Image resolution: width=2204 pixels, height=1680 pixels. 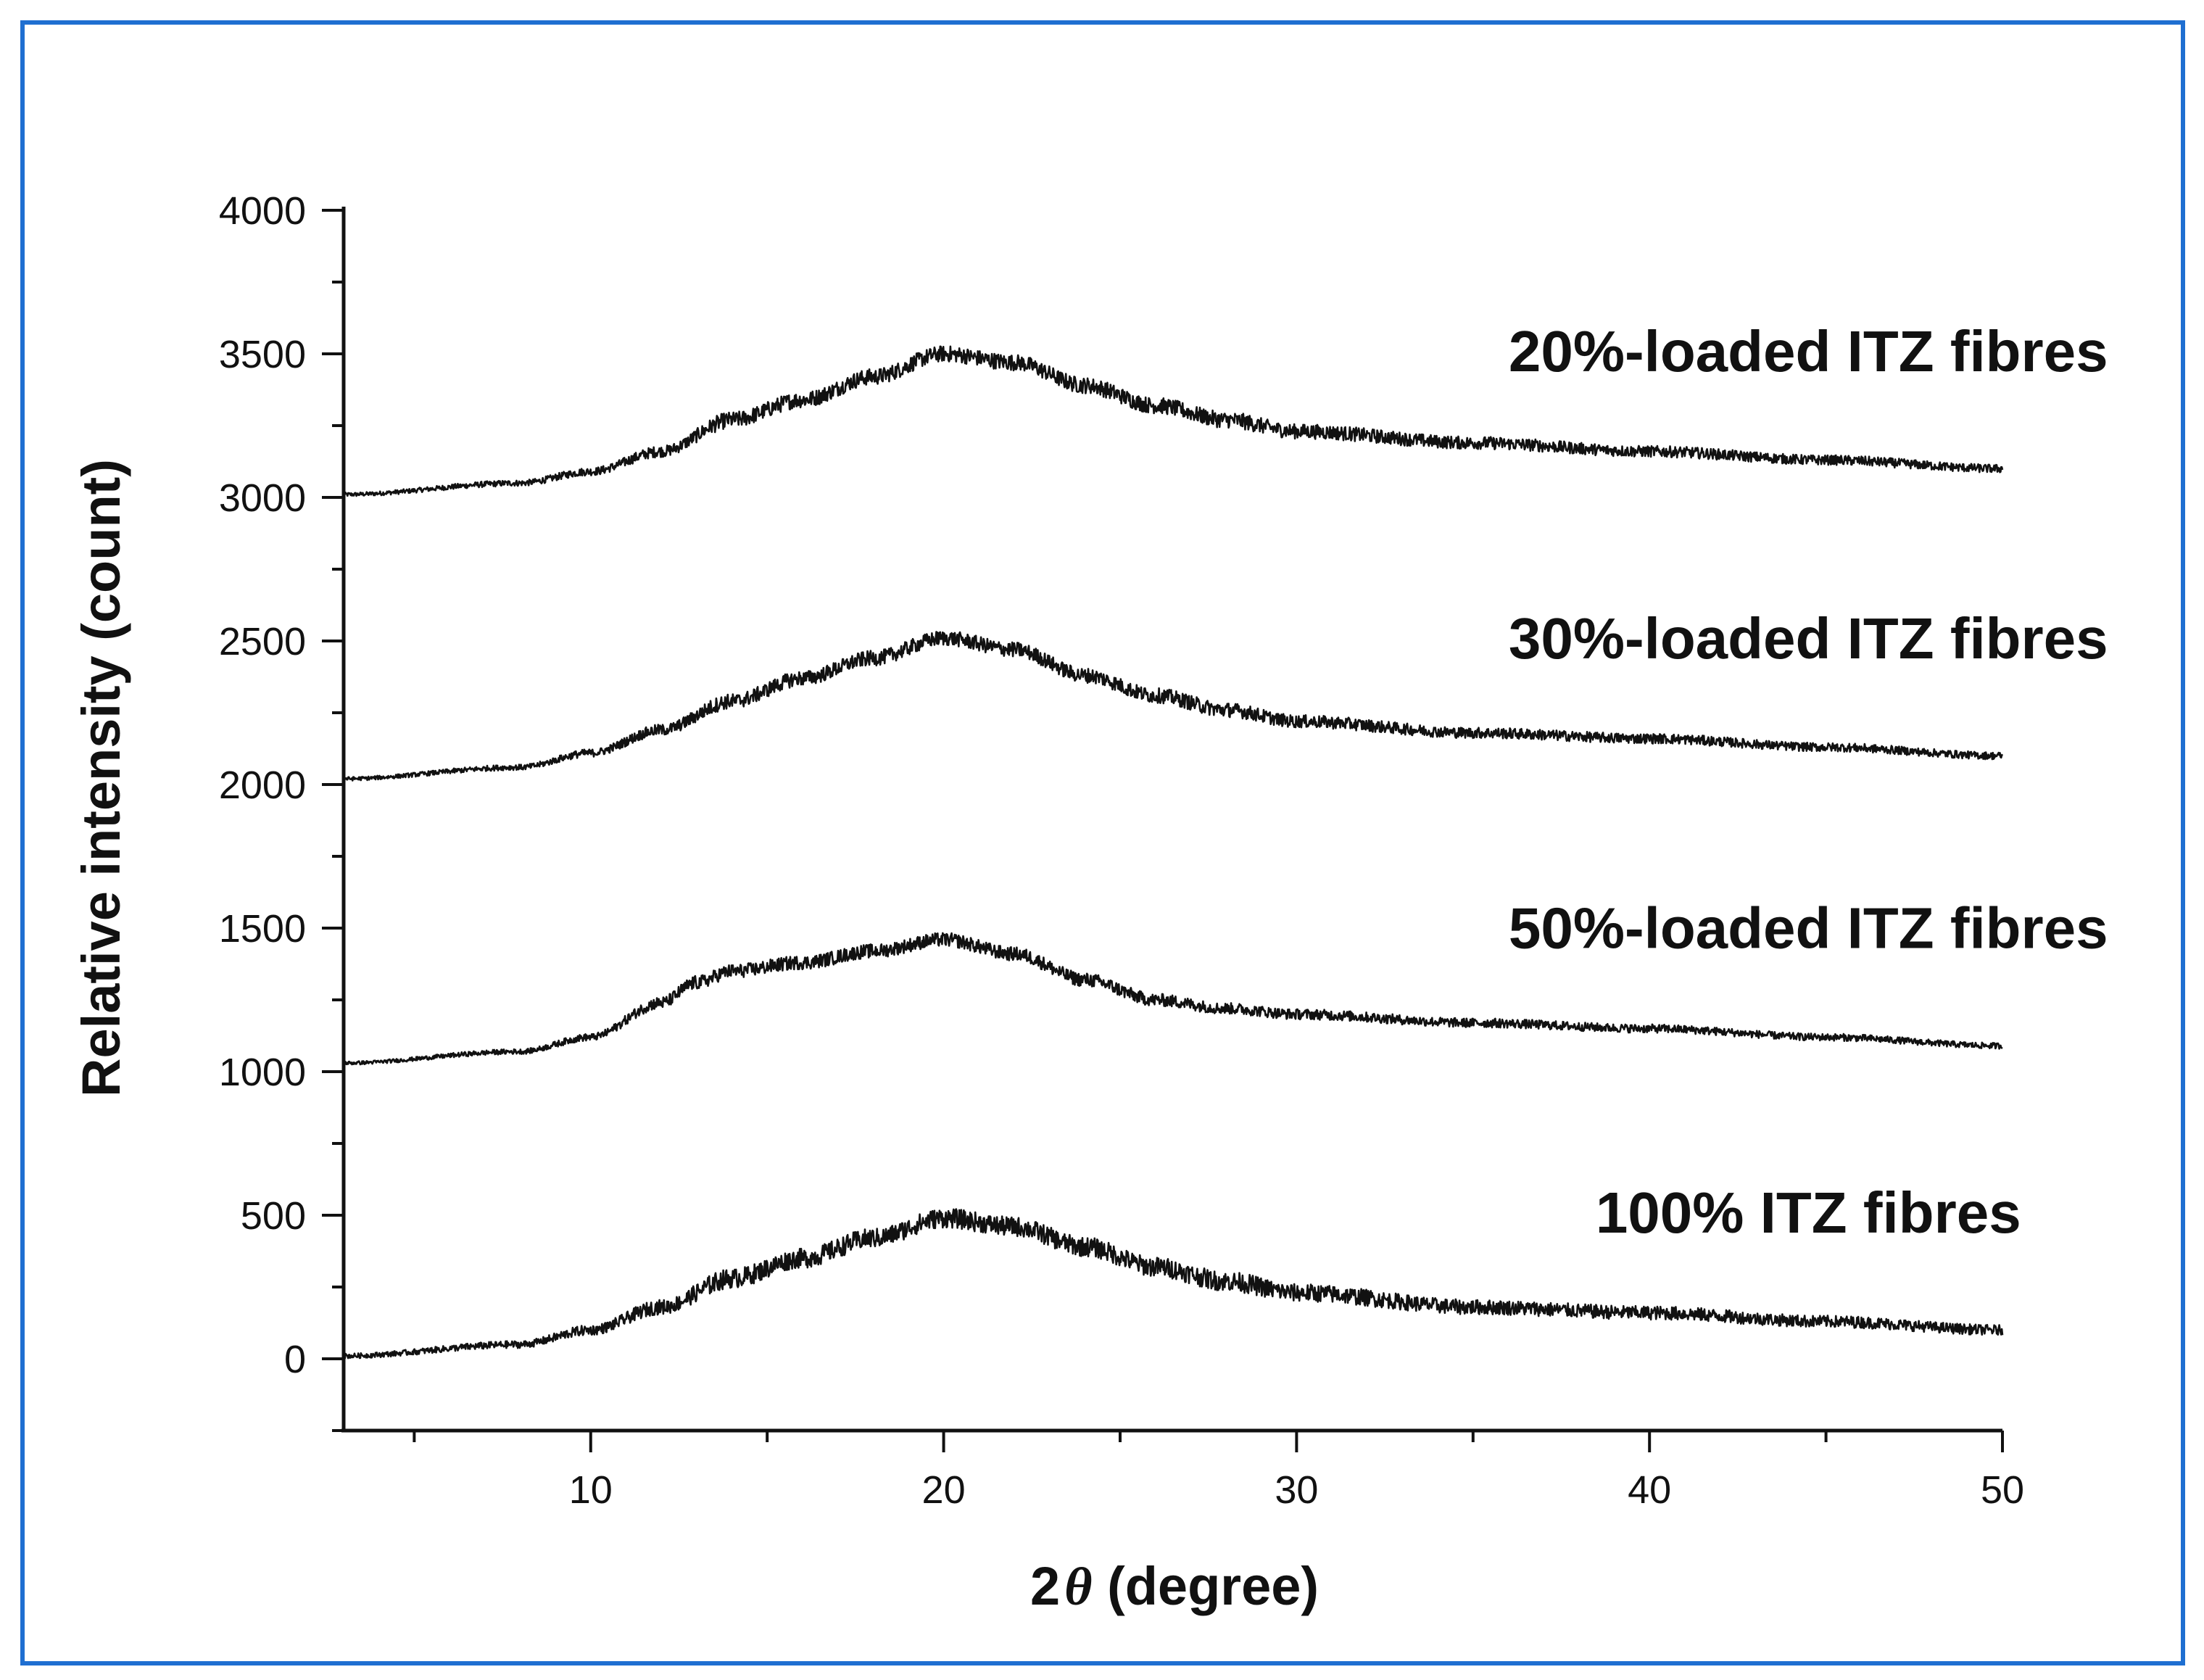 I want to click on y-tick-label: 2000, so click(x=262, y=785).